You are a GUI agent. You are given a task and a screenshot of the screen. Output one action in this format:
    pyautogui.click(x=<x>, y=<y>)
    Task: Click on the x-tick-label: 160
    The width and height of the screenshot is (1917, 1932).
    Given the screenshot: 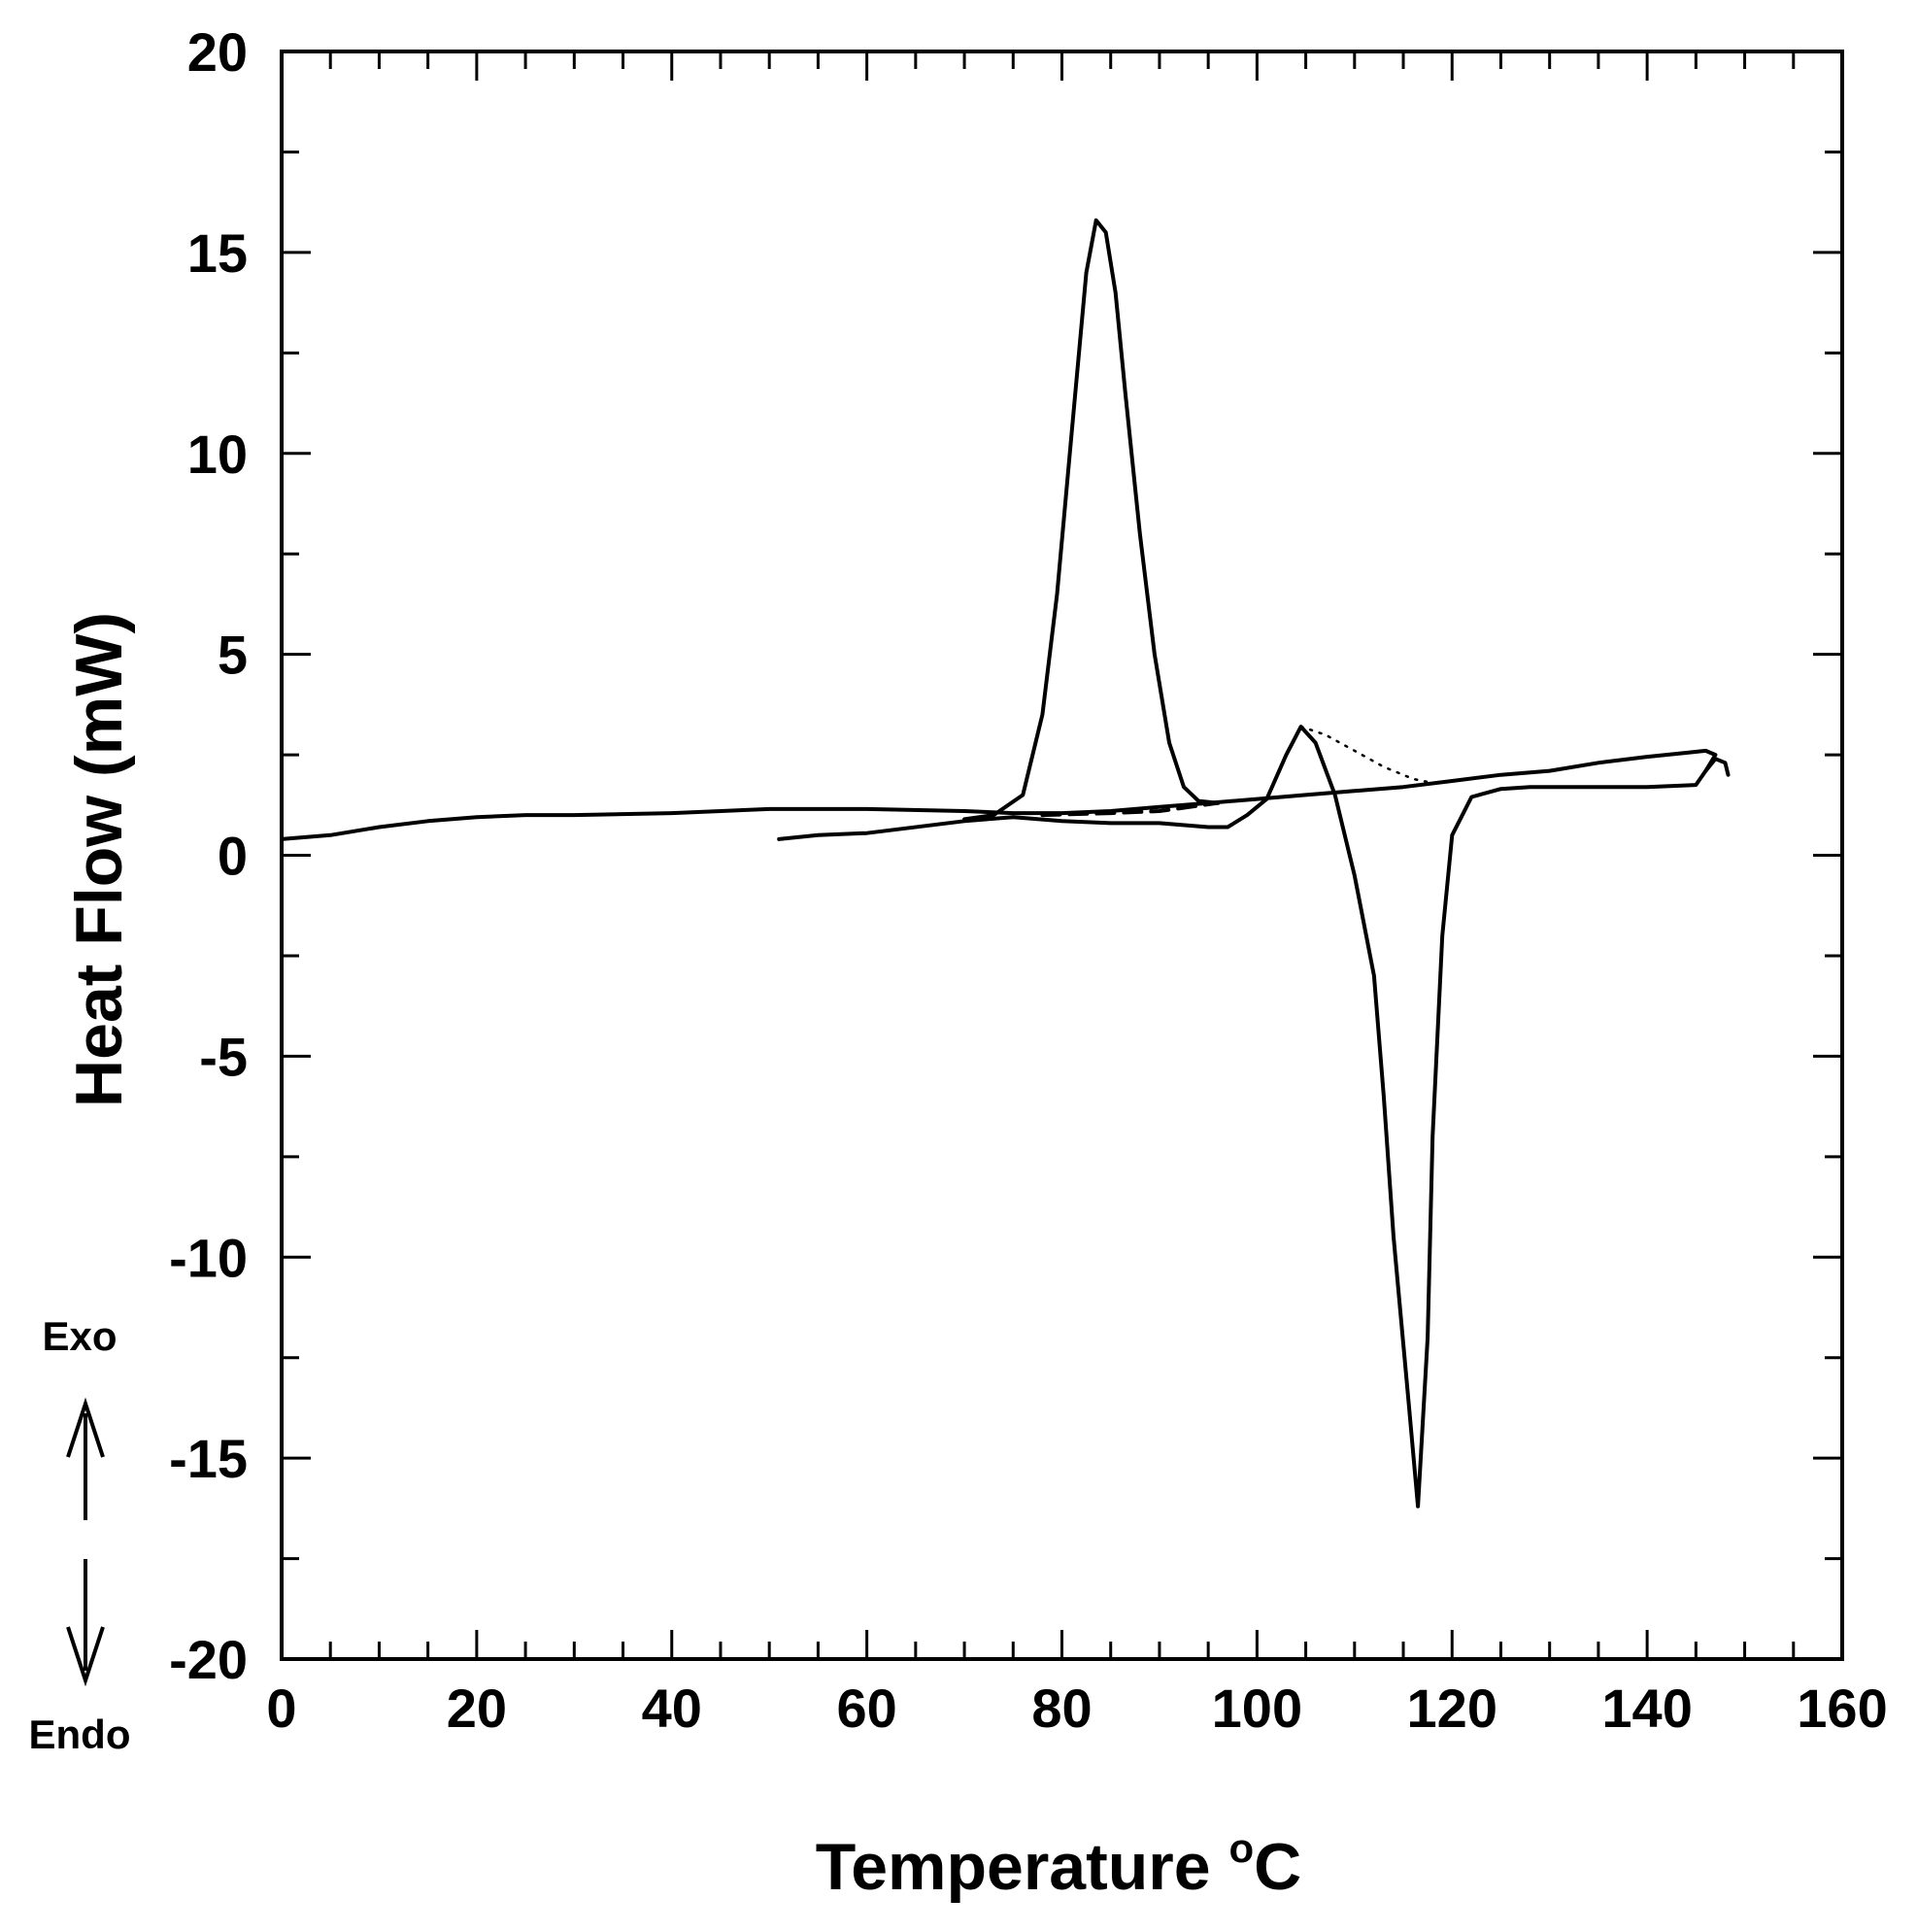 What is the action you would take?
    pyautogui.click(x=1842, y=1708)
    